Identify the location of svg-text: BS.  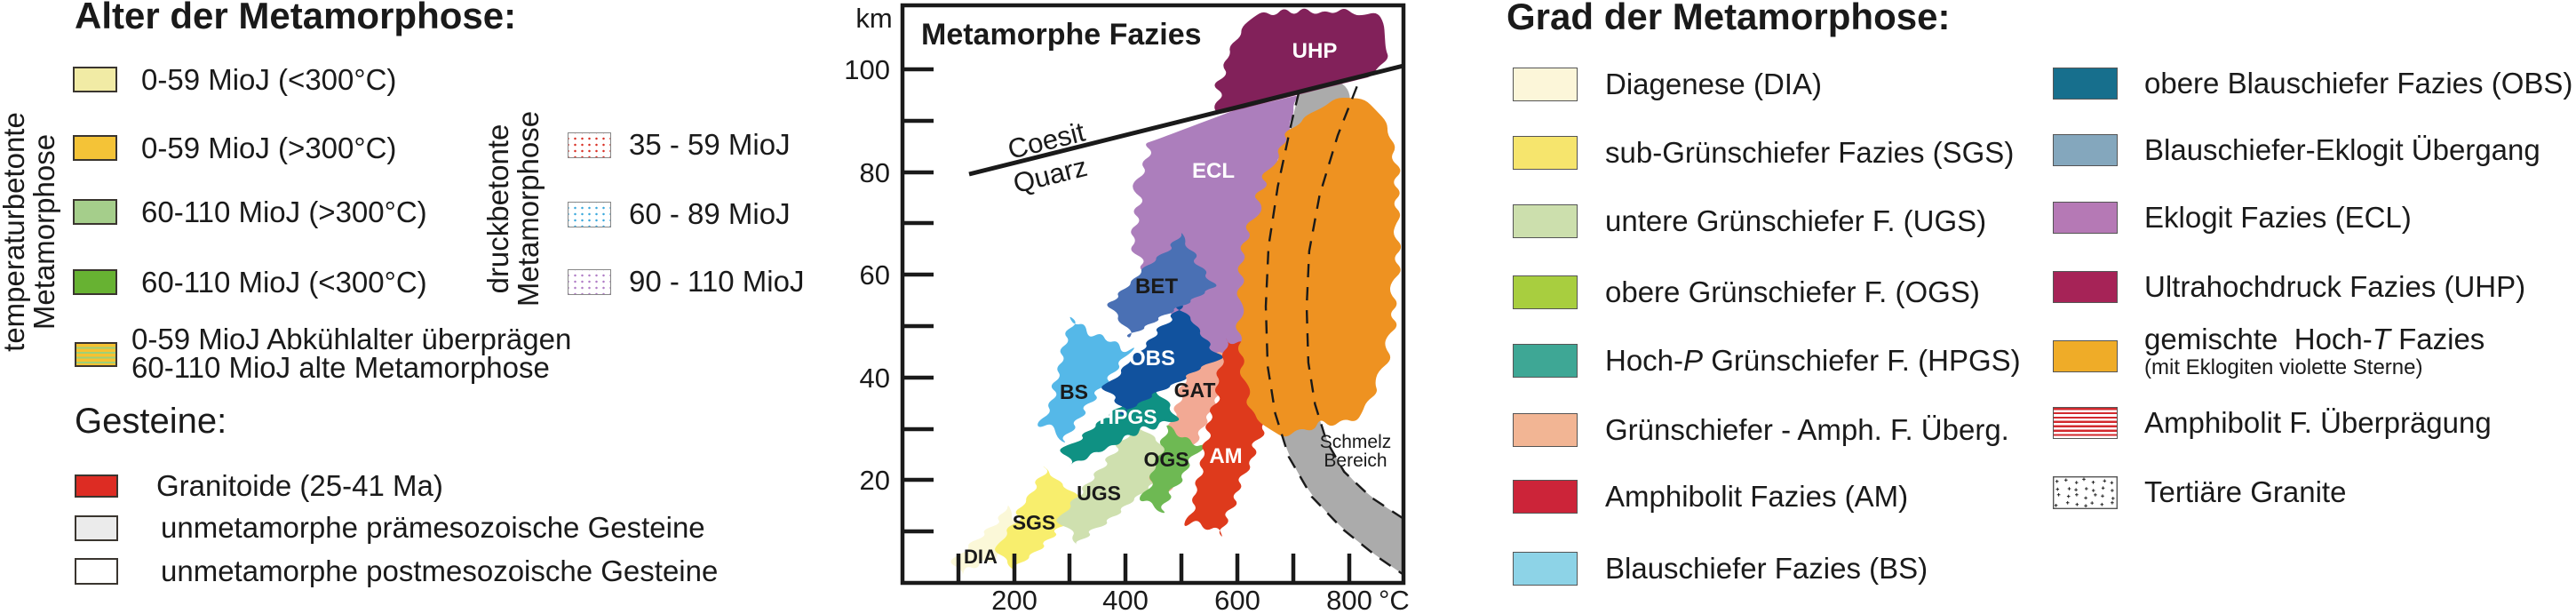
(1074, 391).